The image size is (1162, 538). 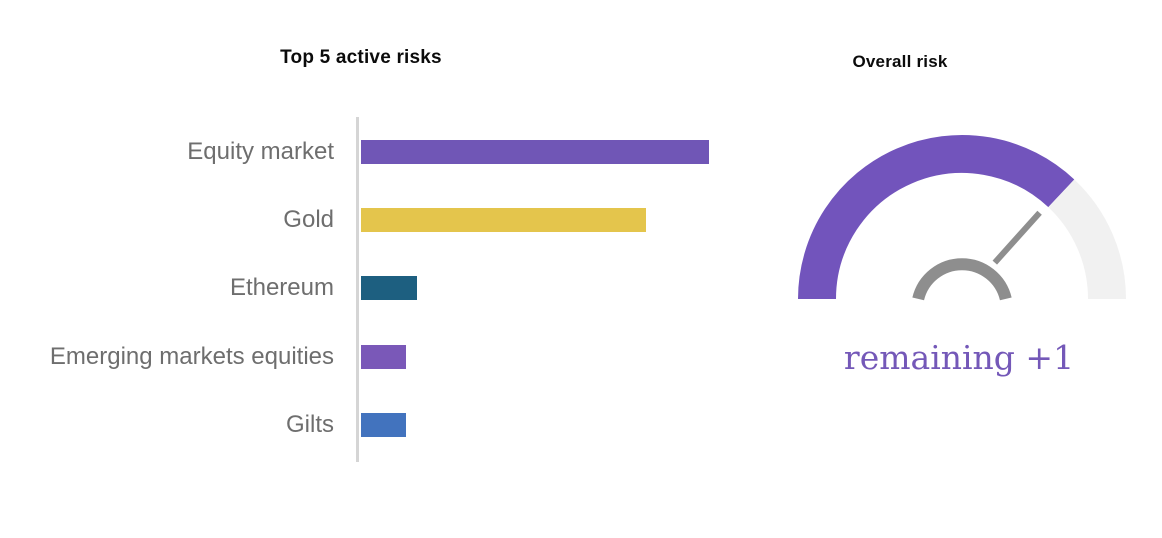 What do you see at coordinates (383, 424) in the screenshot?
I see `bar-gilts` at bounding box center [383, 424].